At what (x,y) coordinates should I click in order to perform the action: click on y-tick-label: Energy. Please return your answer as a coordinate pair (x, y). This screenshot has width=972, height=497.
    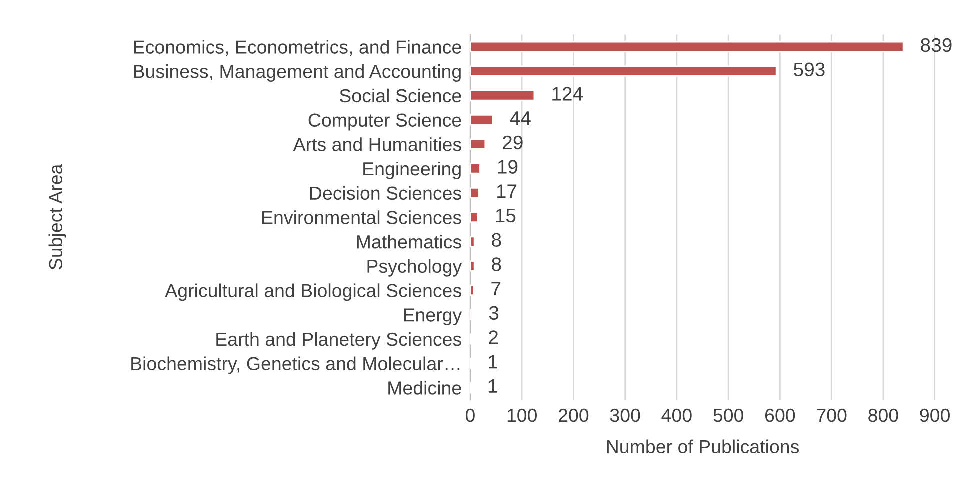
    Looking at the image, I should click on (433, 317).